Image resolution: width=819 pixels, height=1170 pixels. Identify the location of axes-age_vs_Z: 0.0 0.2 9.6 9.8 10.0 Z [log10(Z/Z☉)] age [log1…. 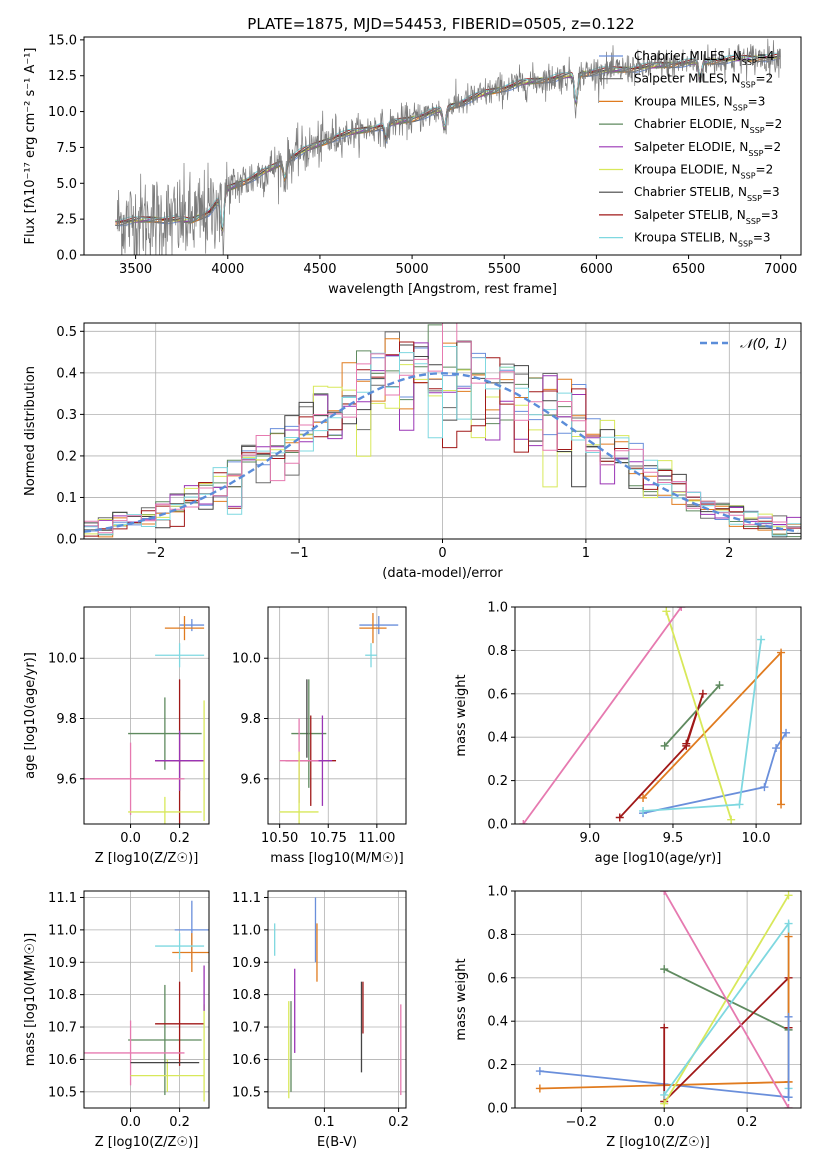
(116, 736).